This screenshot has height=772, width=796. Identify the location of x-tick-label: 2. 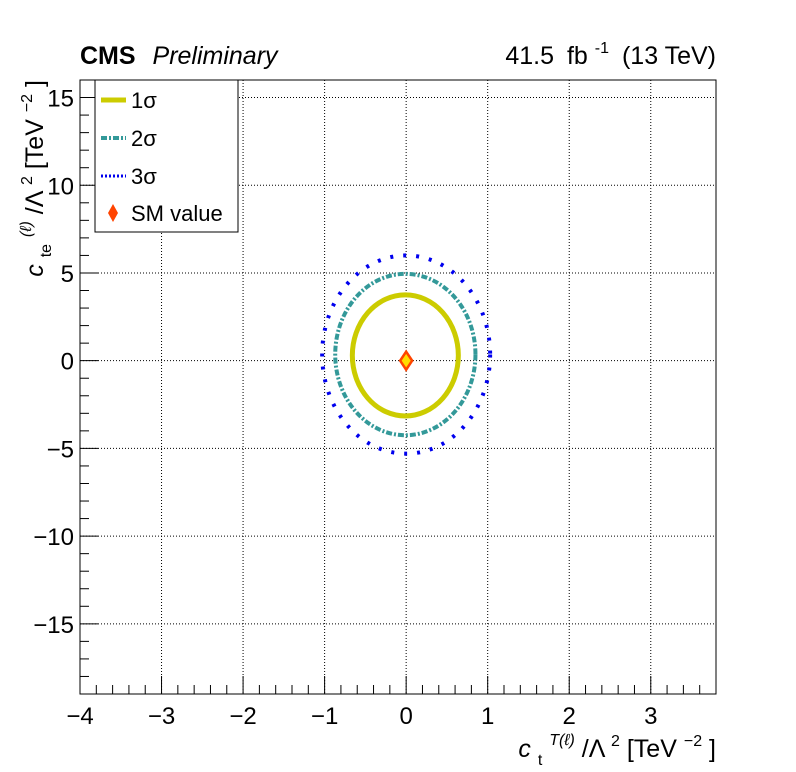
(569, 716).